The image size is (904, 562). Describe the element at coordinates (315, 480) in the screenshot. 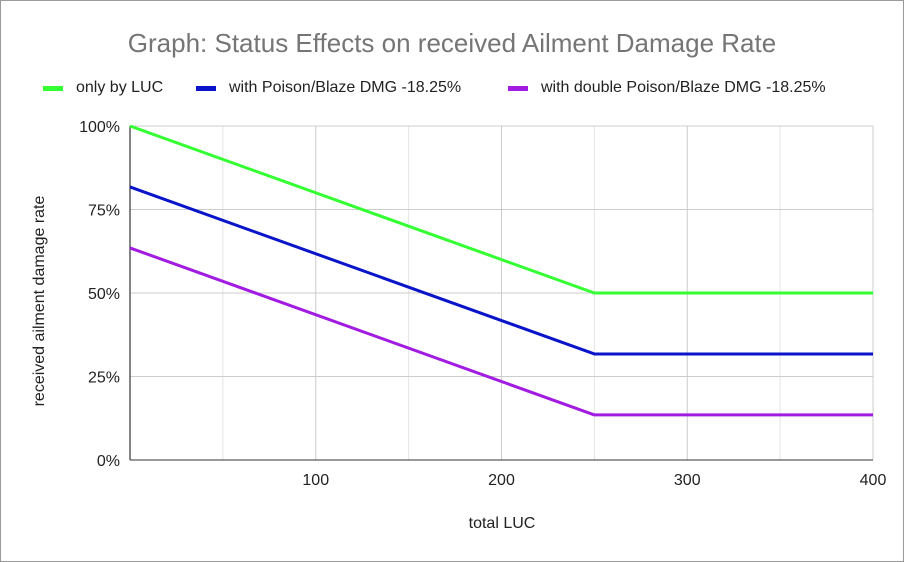

I see `x-tick-label: 100` at that location.